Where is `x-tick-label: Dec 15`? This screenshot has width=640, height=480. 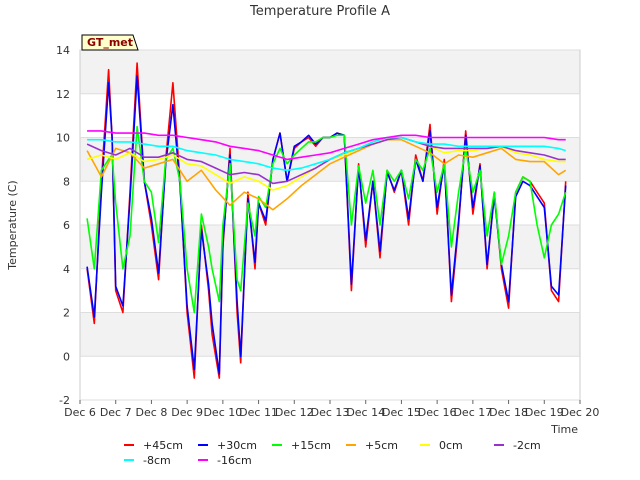 x-tick-label: Dec 15 is located at coordinates (401, 412).